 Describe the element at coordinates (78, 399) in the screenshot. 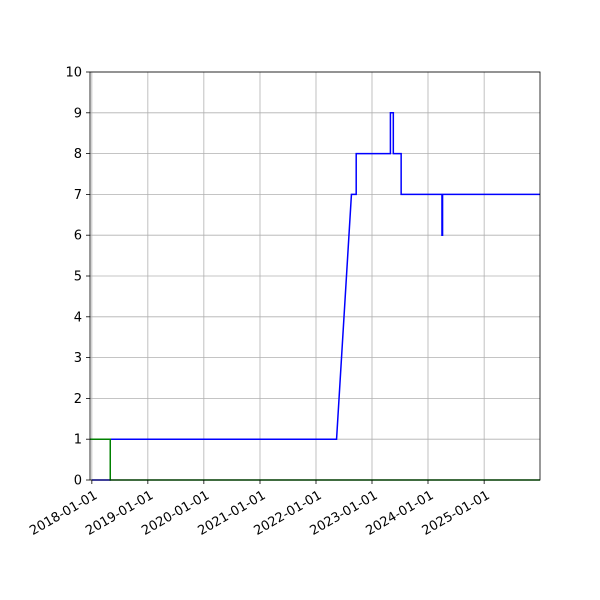

I see `y-tick-label: 2` at that location.